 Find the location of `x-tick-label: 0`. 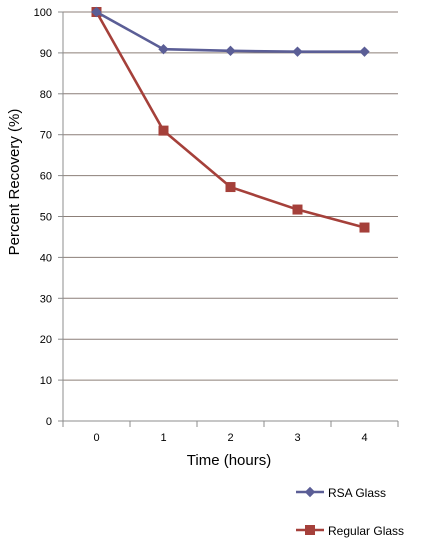

x-tick-label: 0 is located at coordinates (96, 438).